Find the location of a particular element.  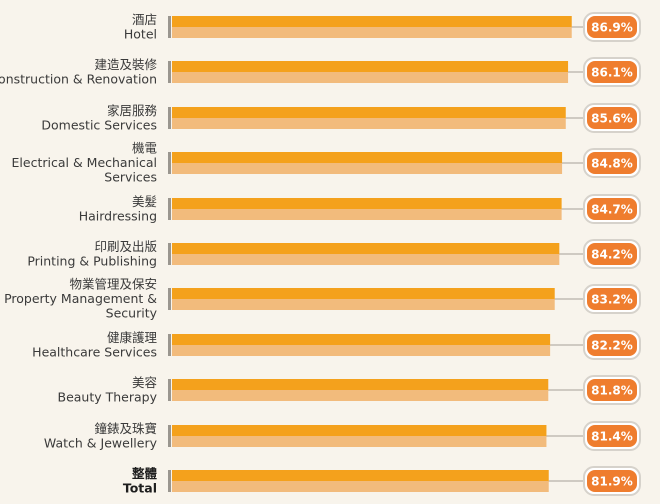

category-label-en: Healthcare Services is located at coordinates (94, 351).